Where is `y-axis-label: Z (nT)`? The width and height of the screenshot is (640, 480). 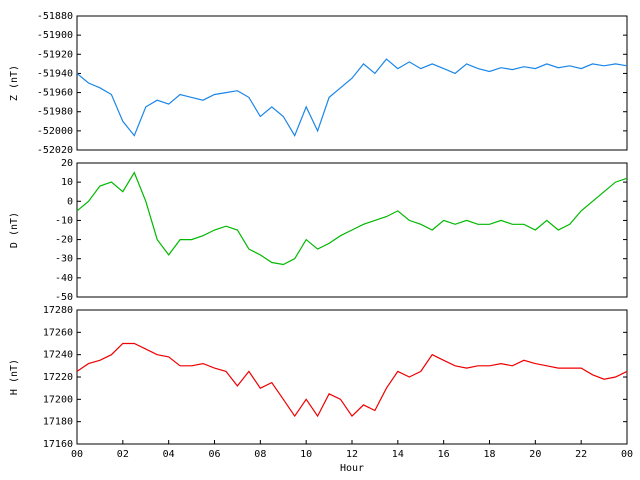
y-axis-label: Z (nT) is located at coordinates (14, 83).